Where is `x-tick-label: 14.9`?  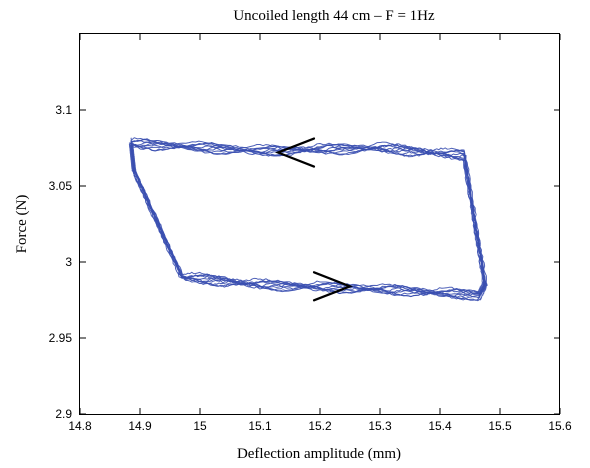
x-tick-label: 14.9 is located at coordinates (140, 426).